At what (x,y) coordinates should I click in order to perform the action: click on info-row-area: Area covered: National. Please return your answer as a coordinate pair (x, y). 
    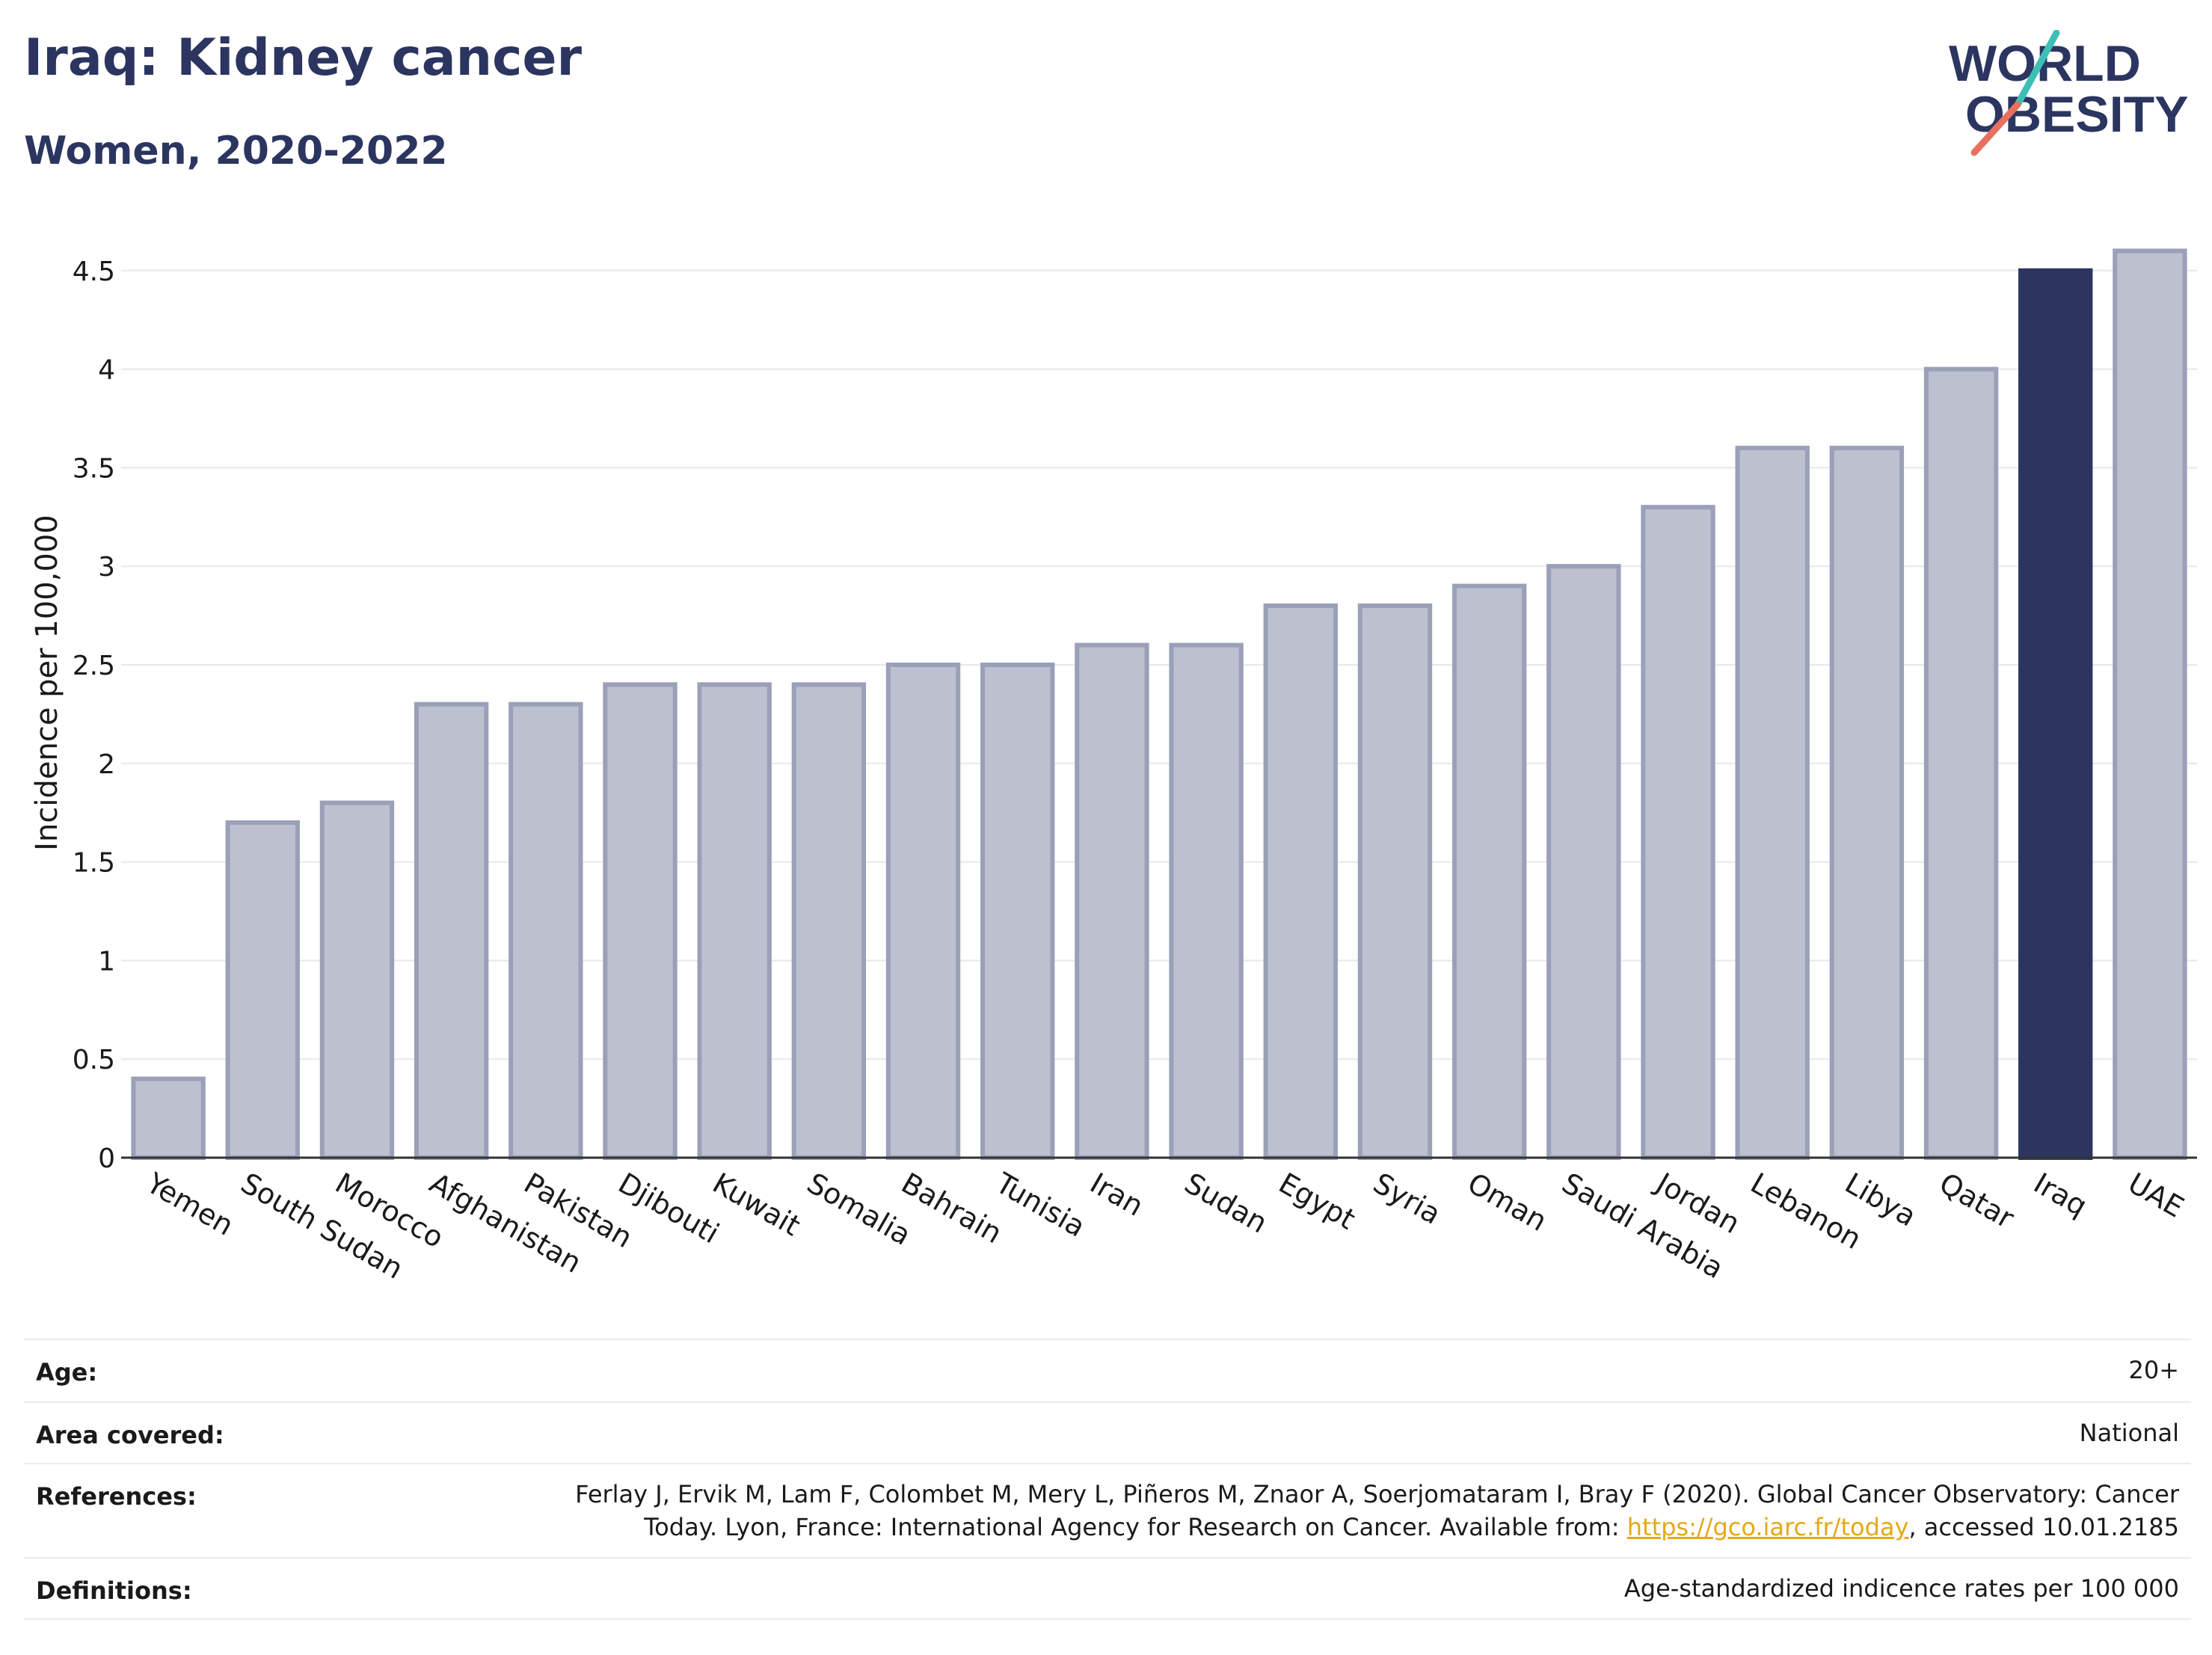
    Looking at the image, I should click on (1107, 1432).